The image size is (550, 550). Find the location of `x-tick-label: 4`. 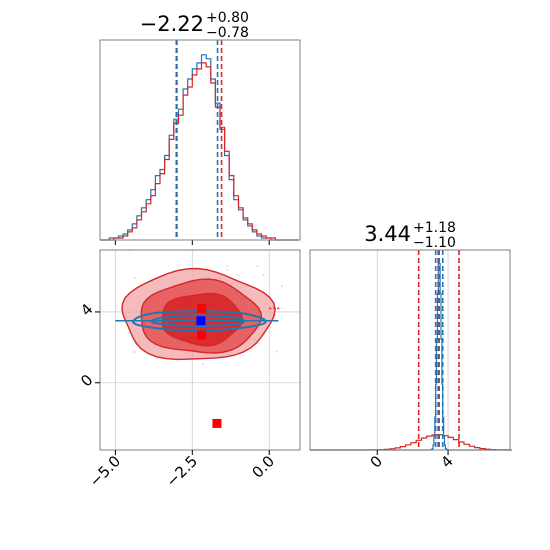

x-tick-label: 4 is located at coordinates (446, 461).